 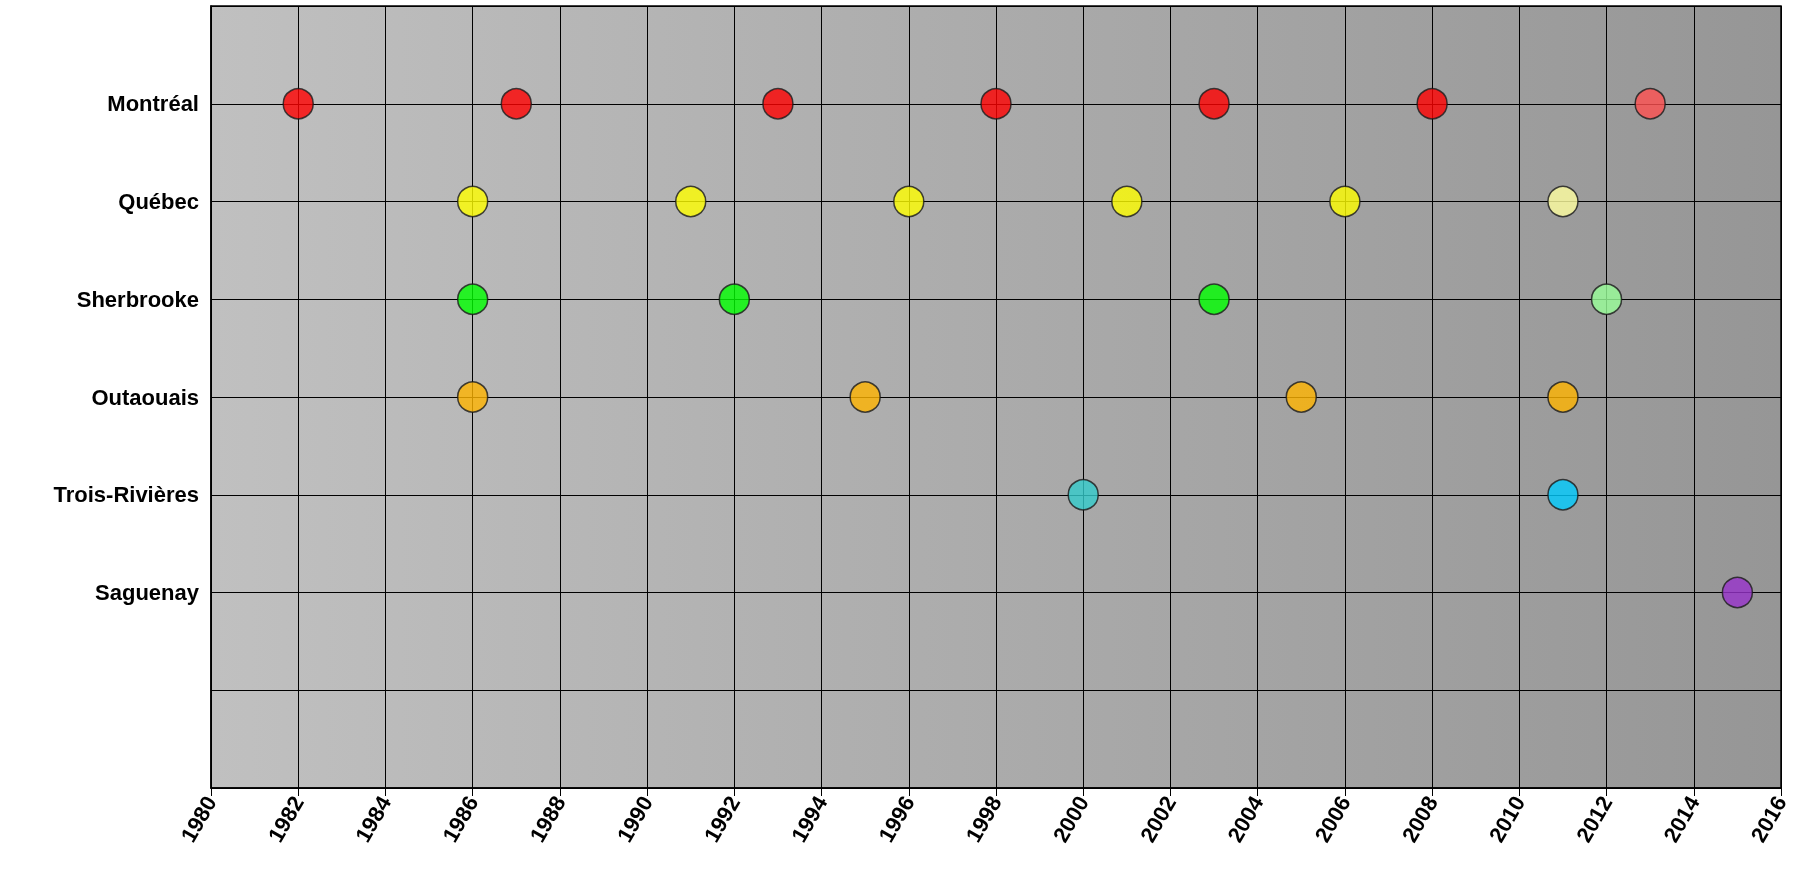 What do you see at coordinates (153, 104) in the screenshot?
I see `y-tick-label: Montréal` at bounding box center [153, 104].